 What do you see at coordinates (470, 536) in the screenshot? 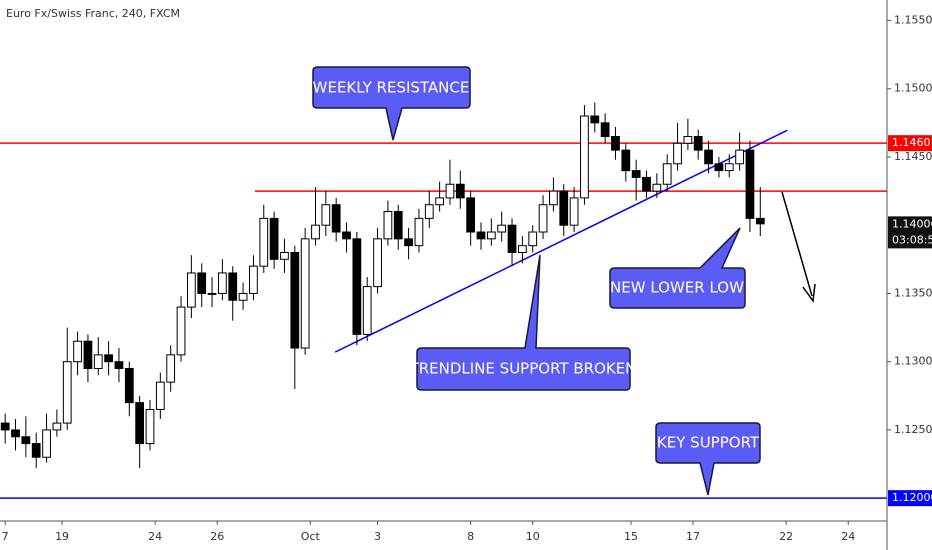
I see `x-tick-label: 8` at bounding box center [470, 536].